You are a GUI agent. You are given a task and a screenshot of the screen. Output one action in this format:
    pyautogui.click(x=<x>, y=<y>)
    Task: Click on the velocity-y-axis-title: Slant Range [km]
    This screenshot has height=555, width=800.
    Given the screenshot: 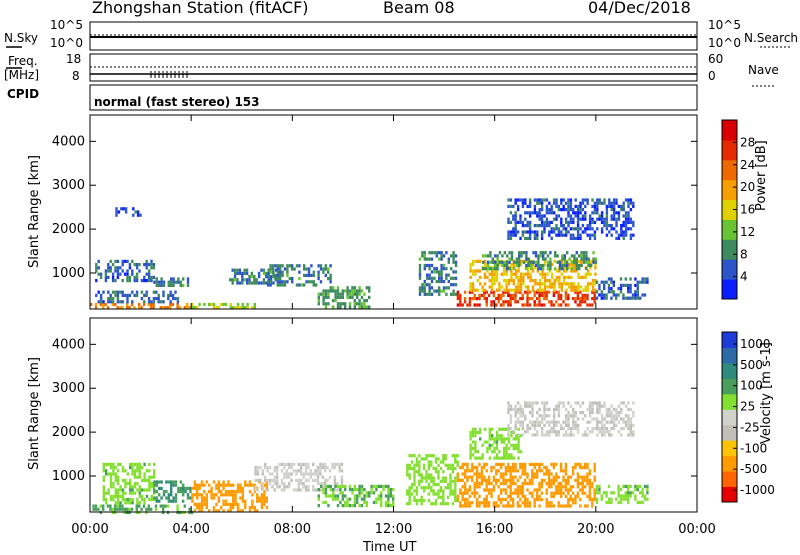 What is the action you would take?
    pyautogui.click(x=34, y=413)
    